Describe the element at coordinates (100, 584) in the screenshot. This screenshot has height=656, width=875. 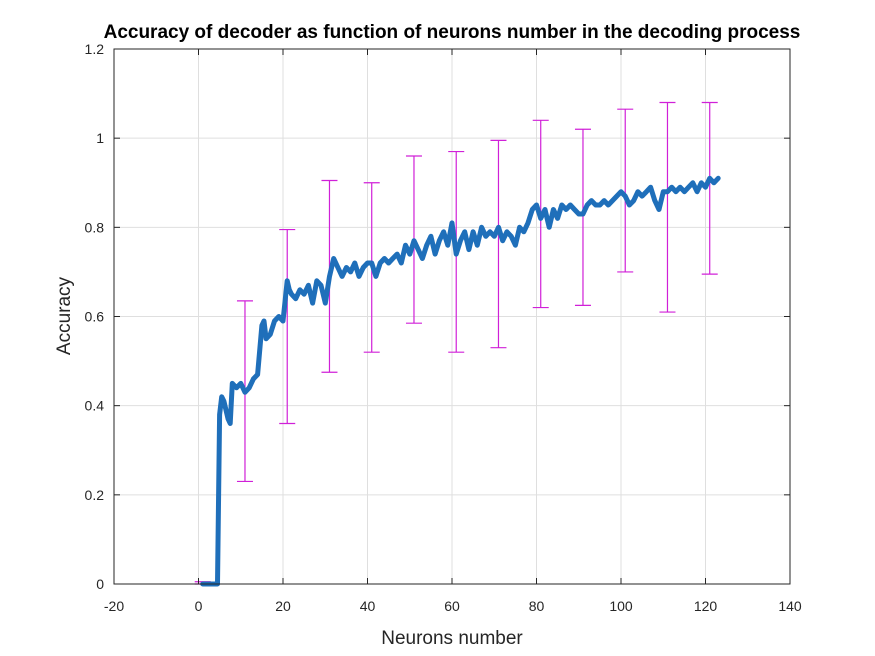
I see `y-tick-label: 0` at that location.